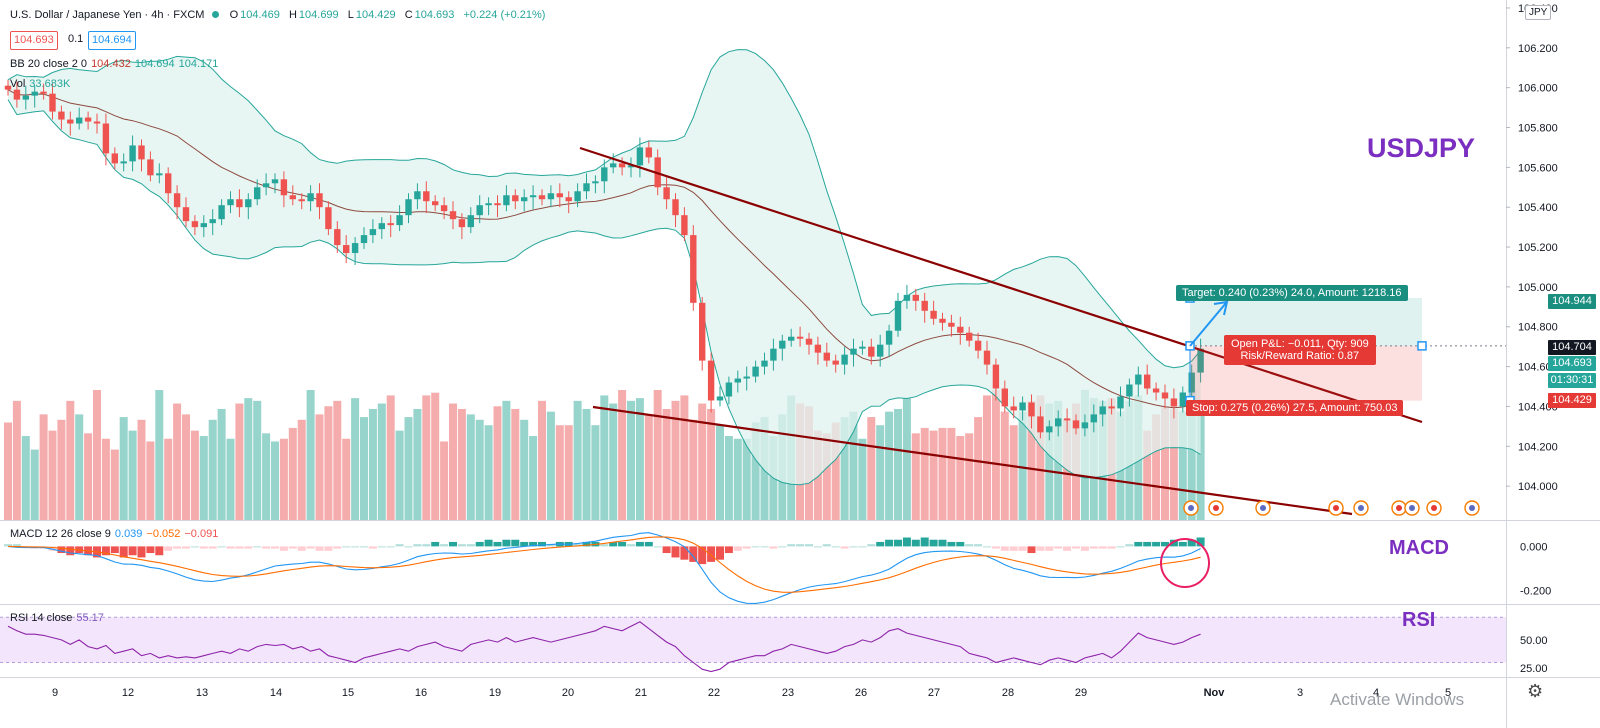 This screenshot has height=728, width=1600. I want to click on x-tick-label: 4, so click(1376, 693).